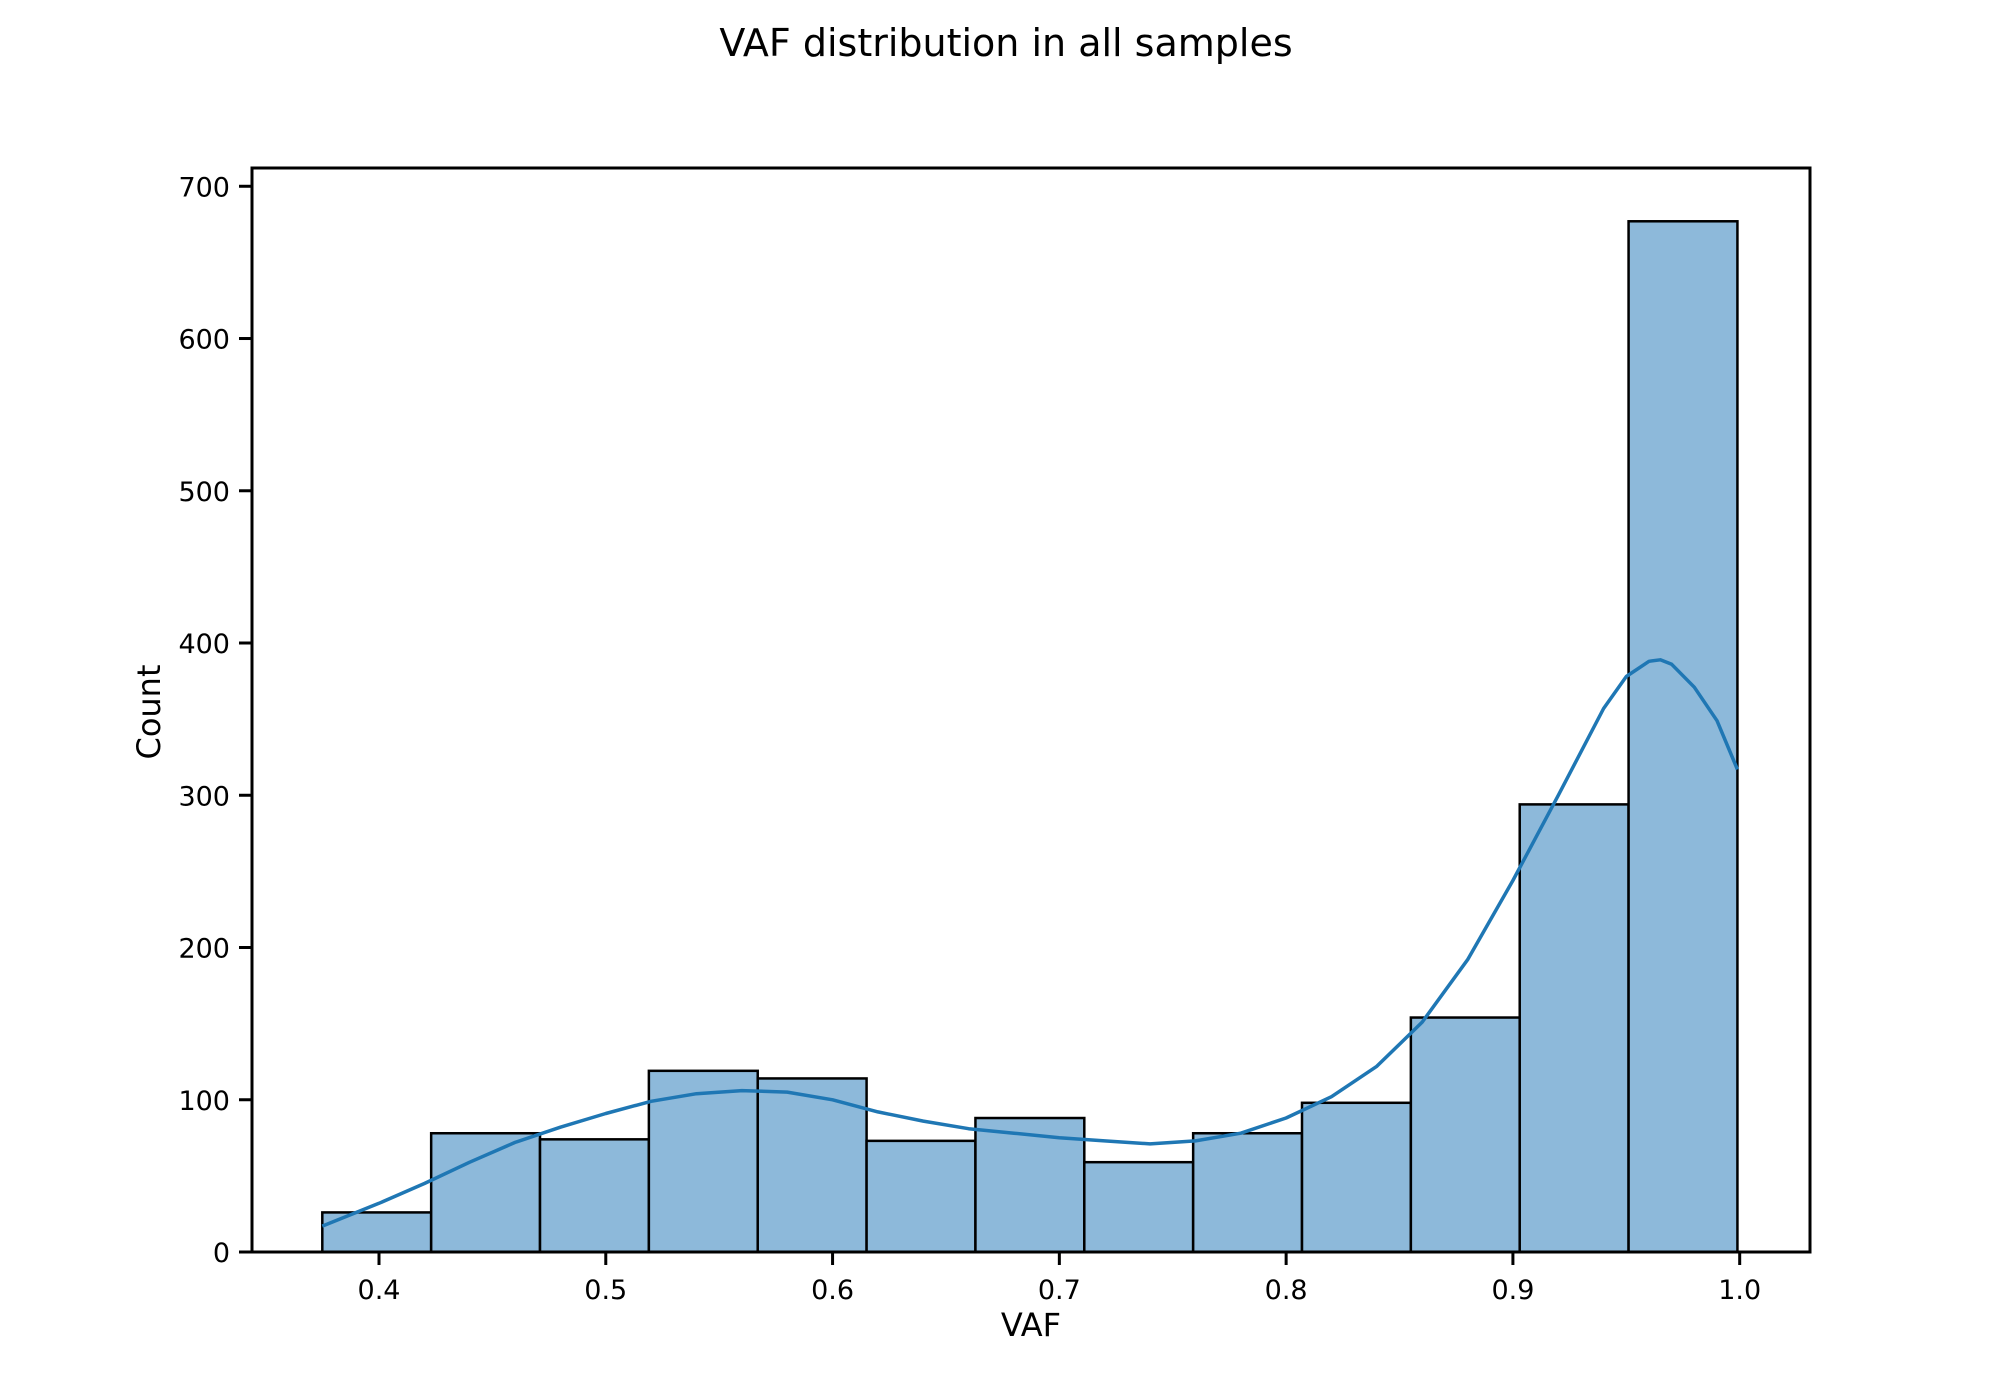 This screenshot has width=2000, height=1400. I want to click on x-tick-label: 0.6, so click(832, 1290).